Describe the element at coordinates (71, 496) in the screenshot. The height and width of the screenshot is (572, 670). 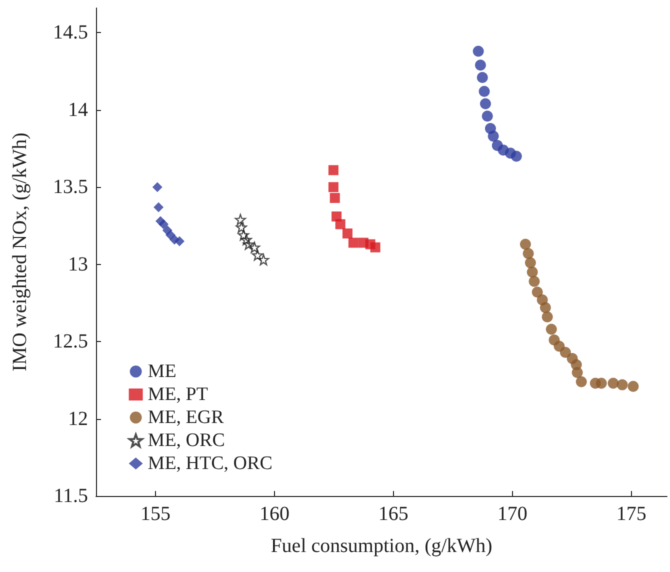
I see `y-tick-label: 11.5` at that location.